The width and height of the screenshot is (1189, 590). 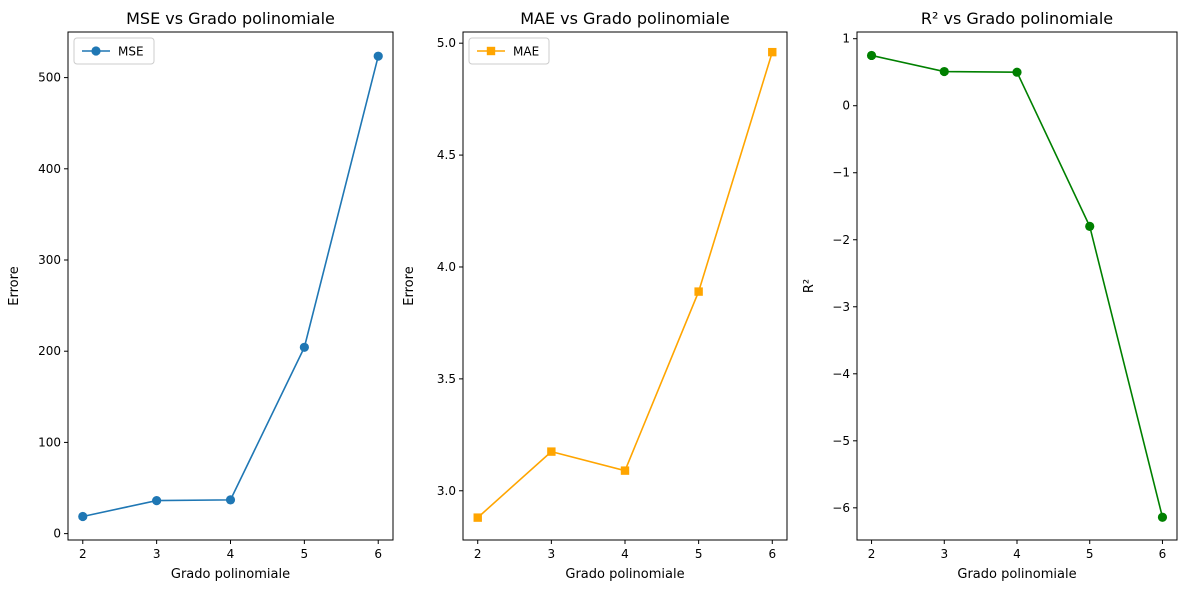 I want to click on y-tick-label: 3.0, so click(x=446, y=491).